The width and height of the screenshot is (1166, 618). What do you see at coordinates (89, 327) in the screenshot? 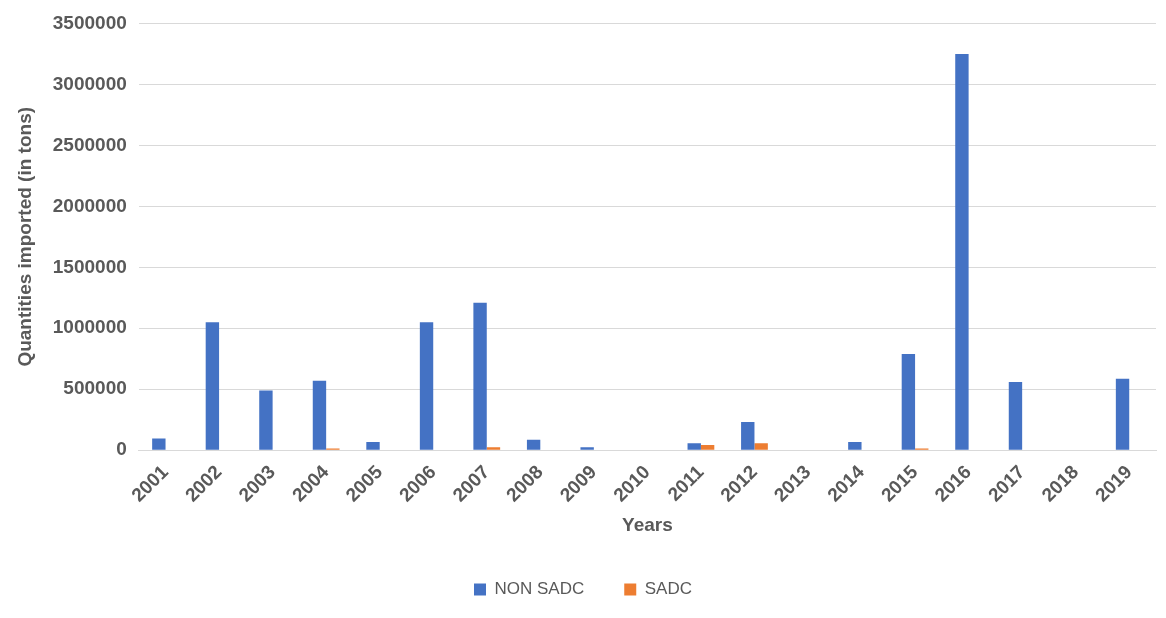
I see `y-tick-label: 1000000` at bounding box center [89, 327].